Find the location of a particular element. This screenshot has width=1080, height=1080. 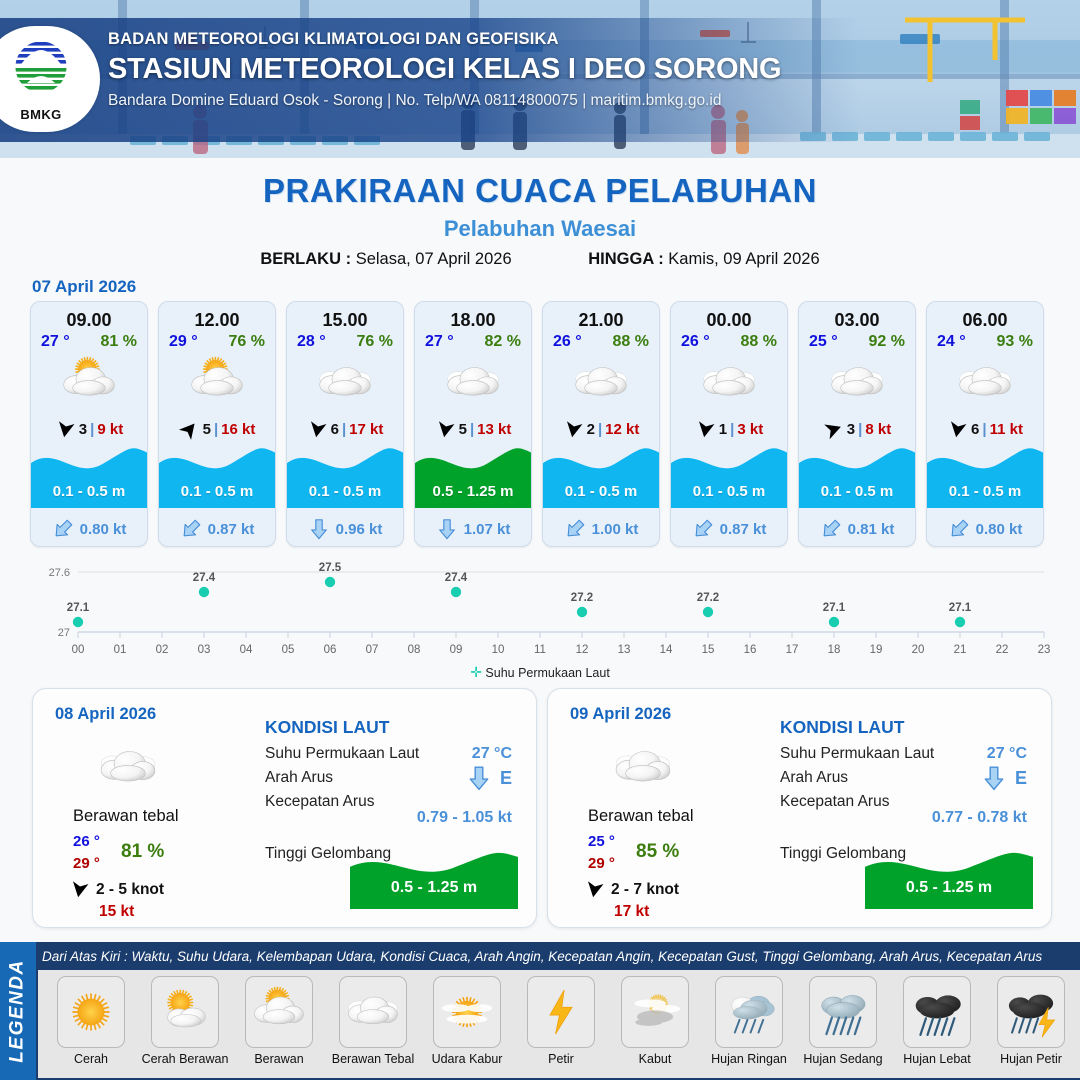

bmkg-logo-text: BMKG is located at coordinates (41, 114).